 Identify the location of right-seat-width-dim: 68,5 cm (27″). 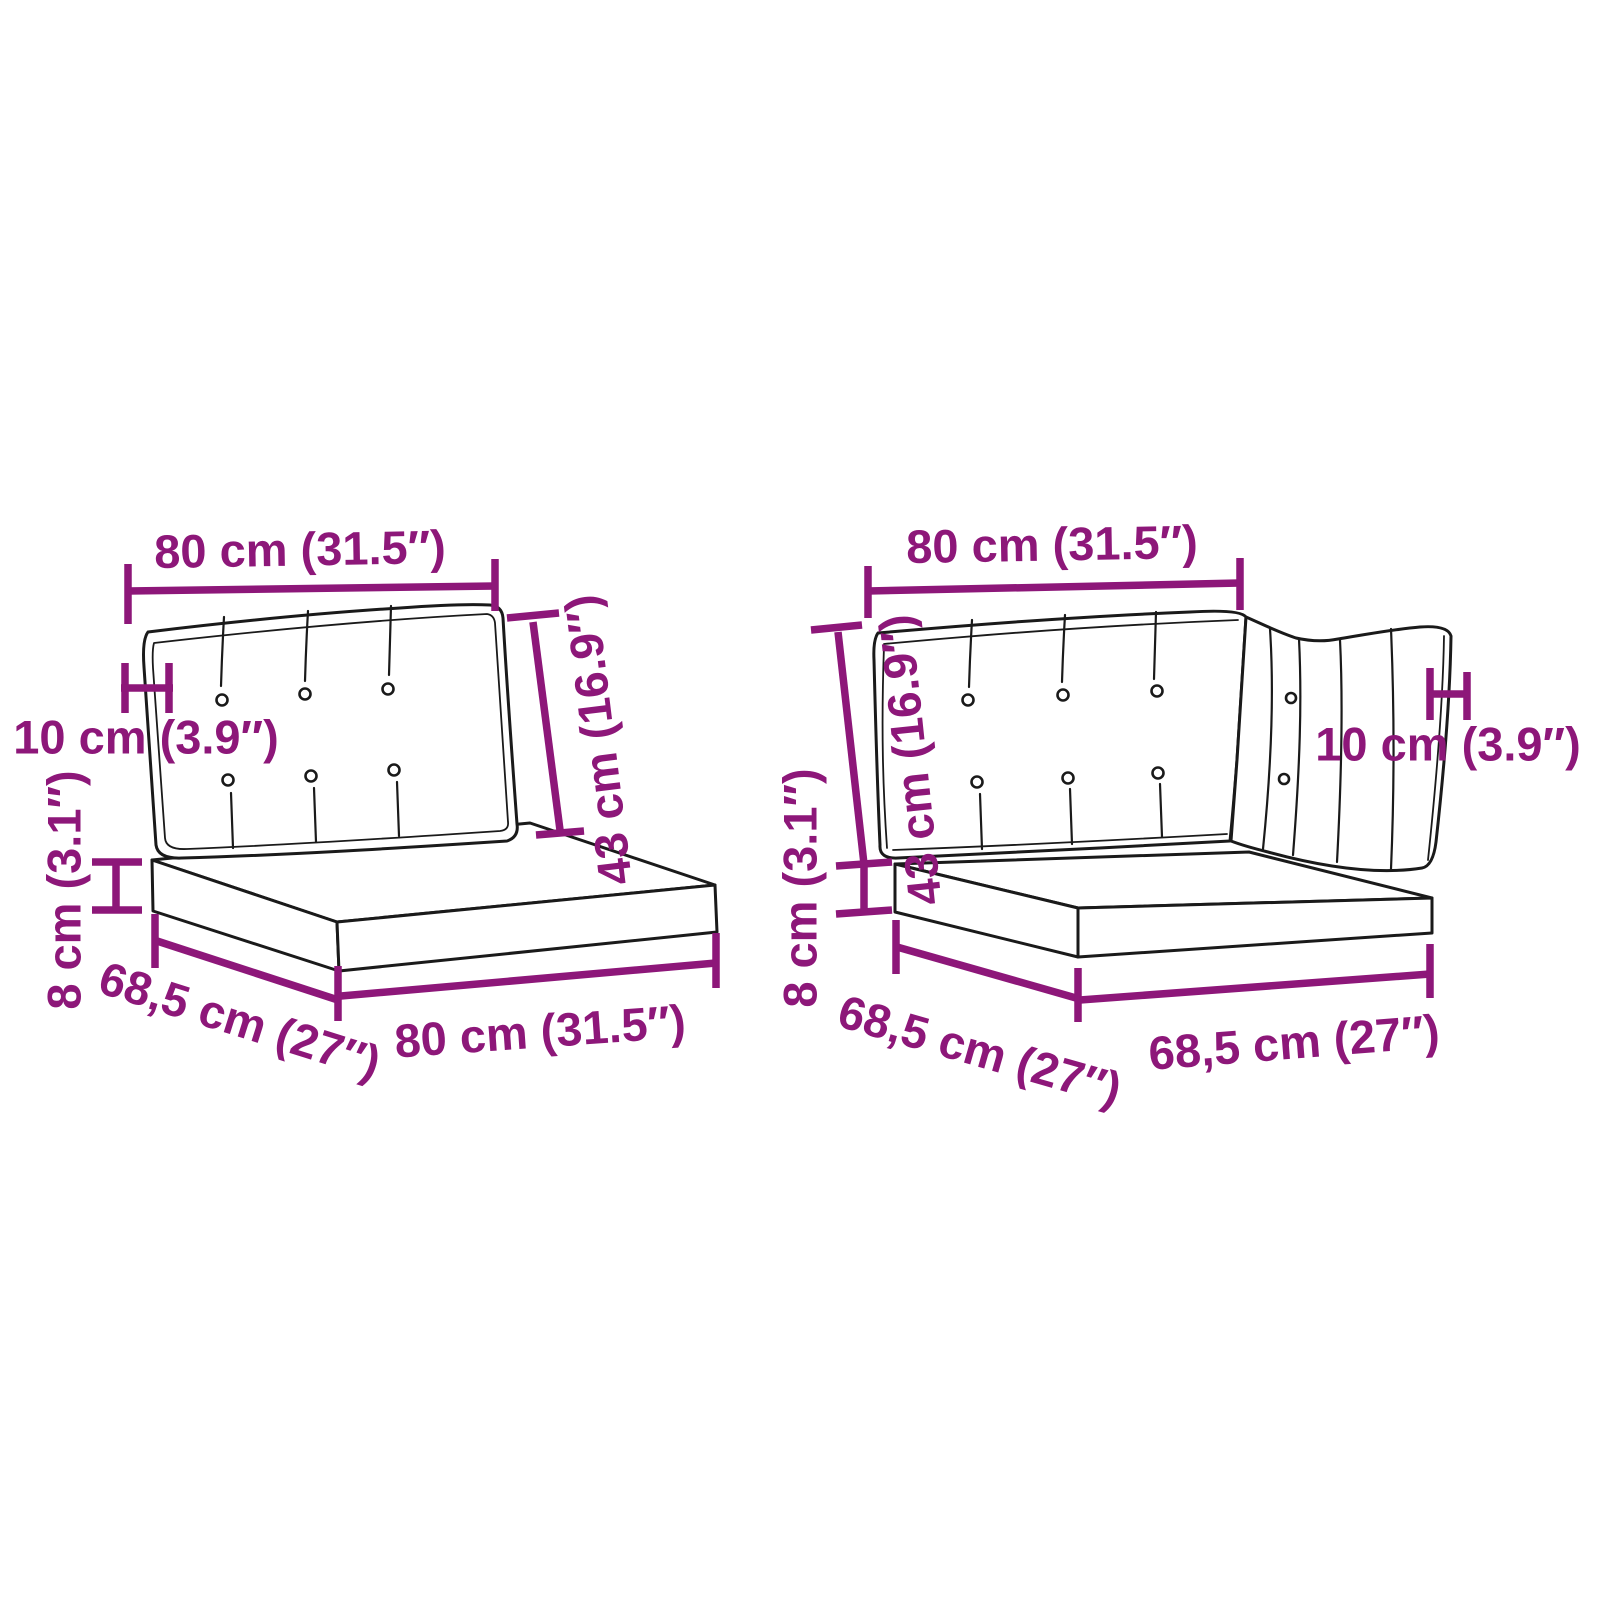
(1260, 1012).